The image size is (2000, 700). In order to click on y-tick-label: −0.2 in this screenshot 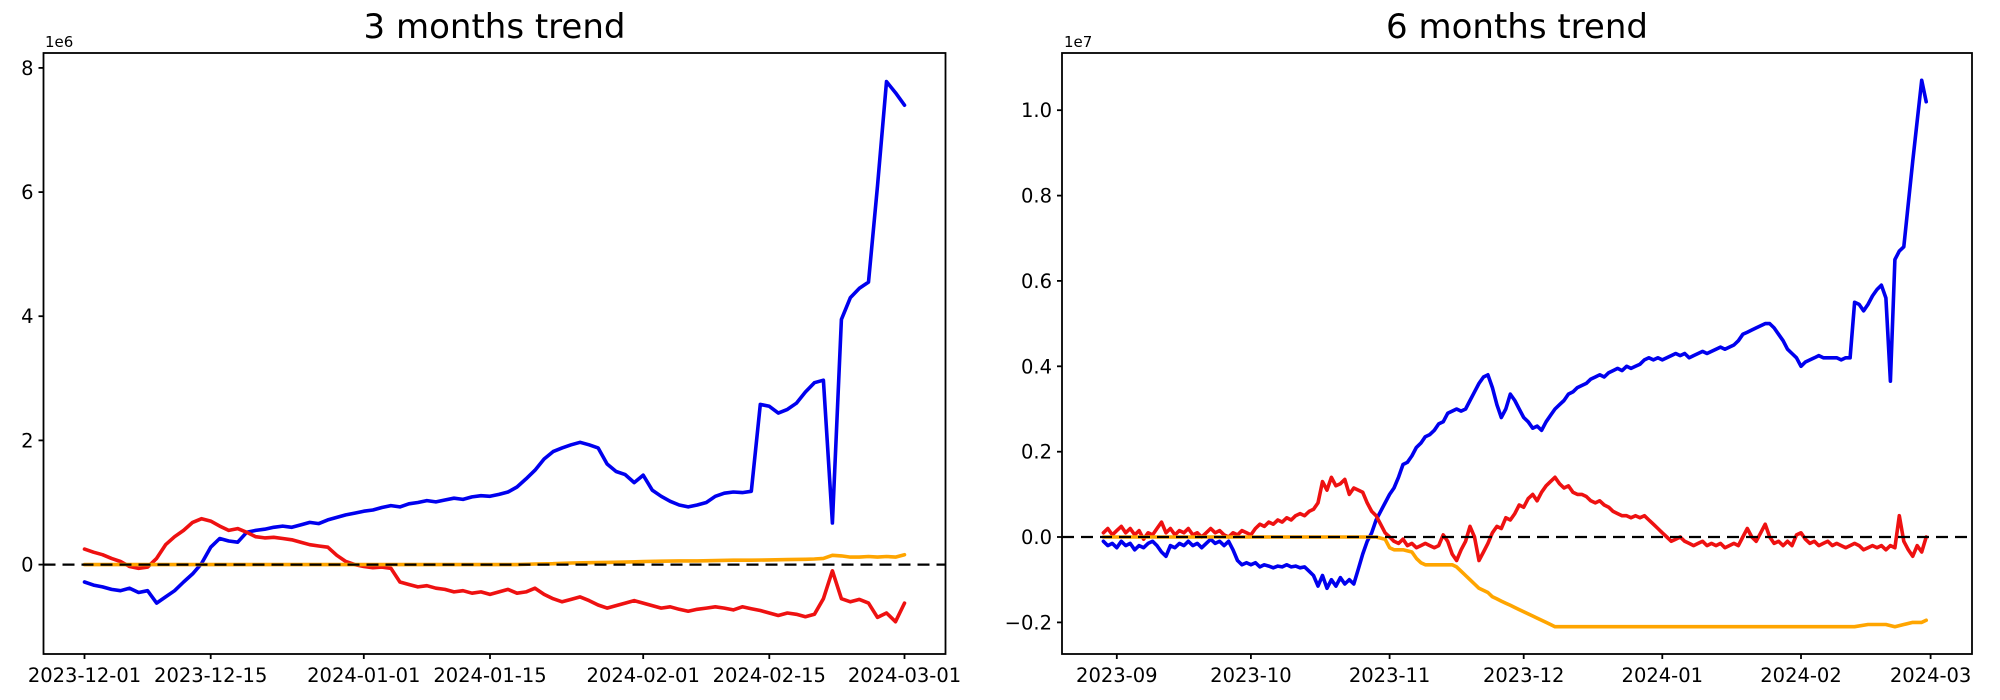, I will do `click(1028, 622)`.